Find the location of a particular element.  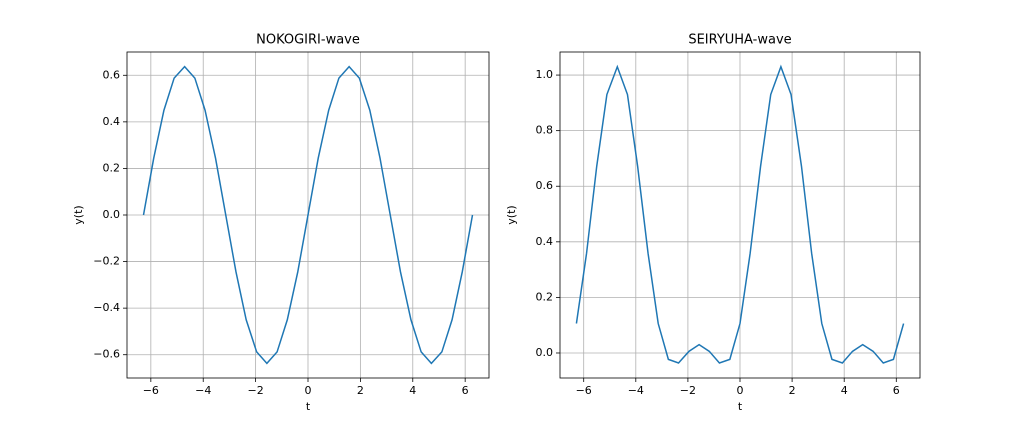

y-tick-label: −0.4 is located at coordinates (106, 307).